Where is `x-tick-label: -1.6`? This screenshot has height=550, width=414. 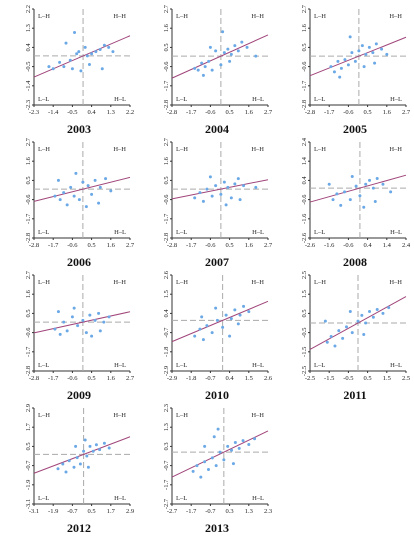 x-tick-label: -1.6 is located at coordinates (329, 245).